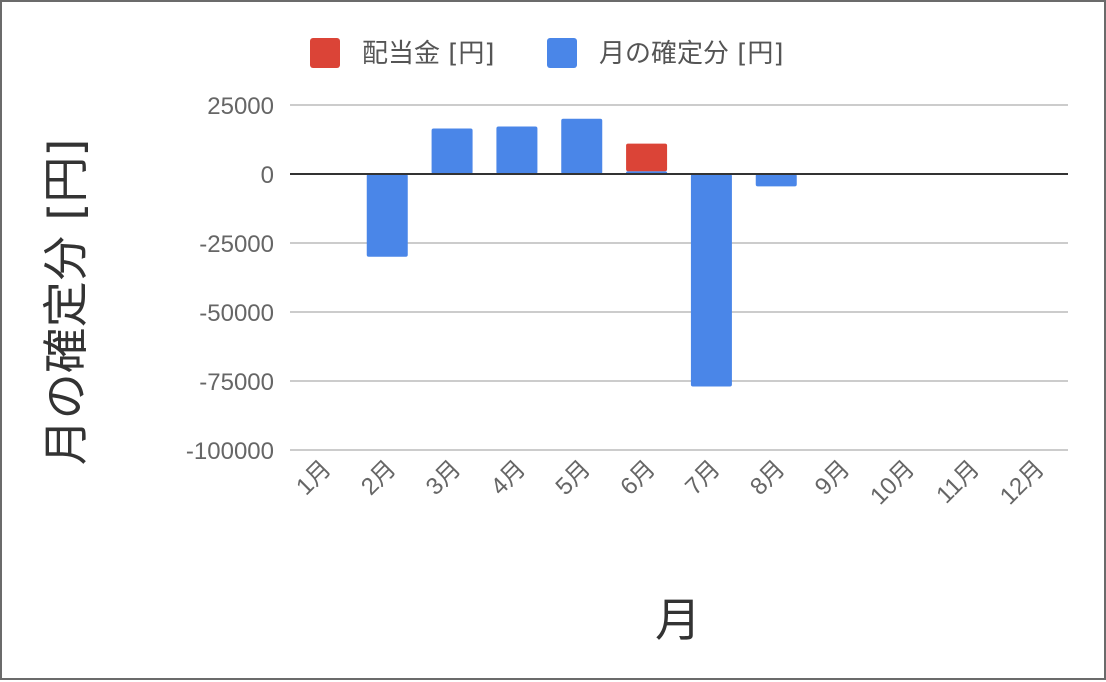 The width and height of the screenshot is (1106, 682). What do you see at coordinates (267, 175) in the screenshot?
I see `y-tick-label: 0` at bounding box center [267, 175].